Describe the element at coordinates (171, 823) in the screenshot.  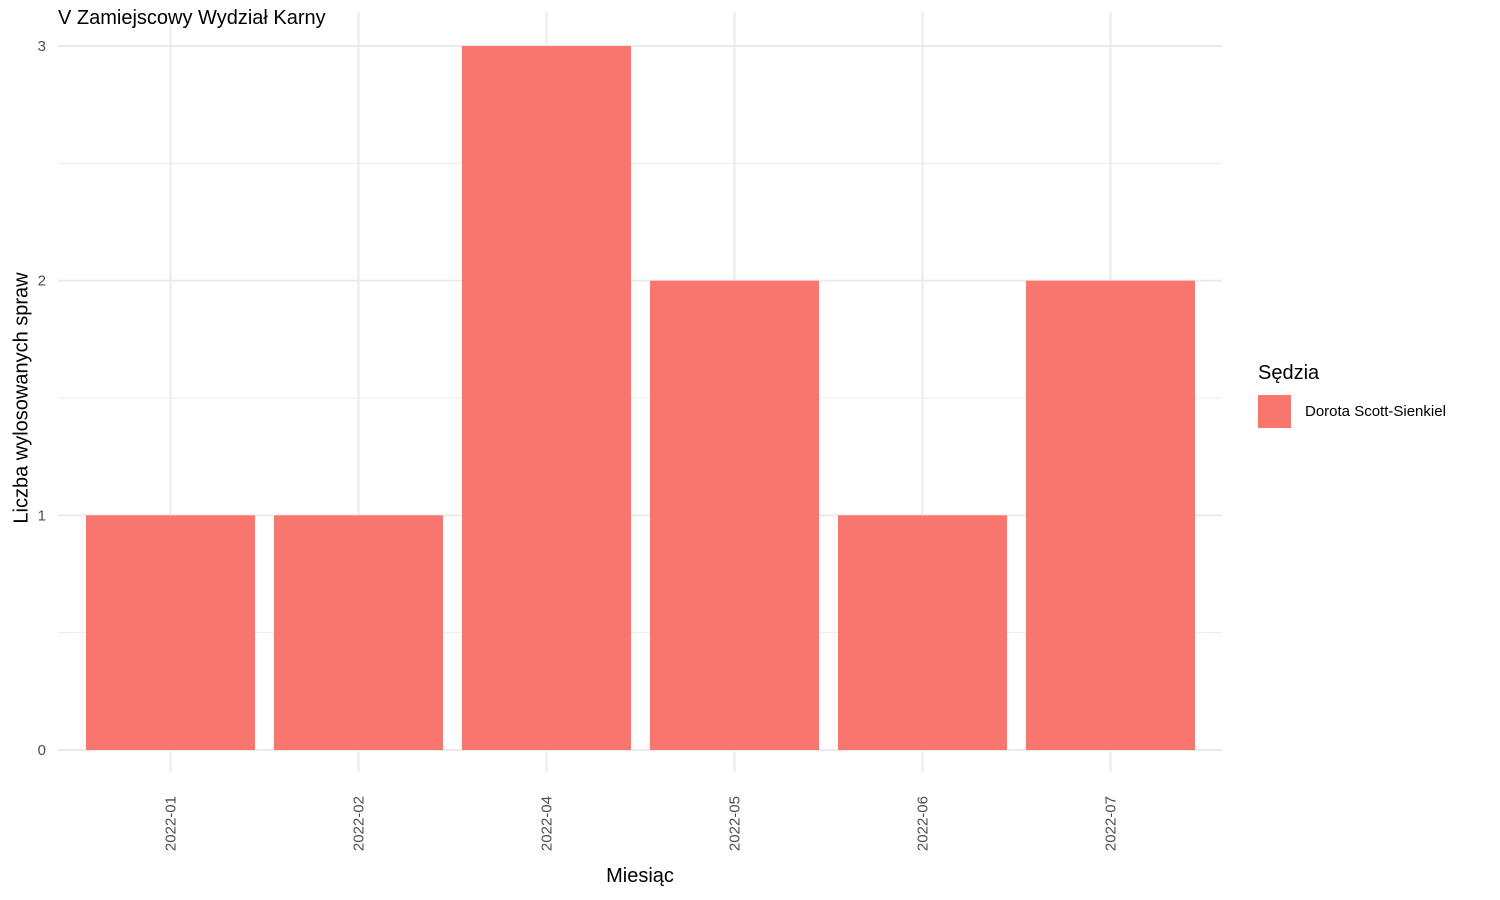
I see `x-tick-label: 2022-01` at that location.